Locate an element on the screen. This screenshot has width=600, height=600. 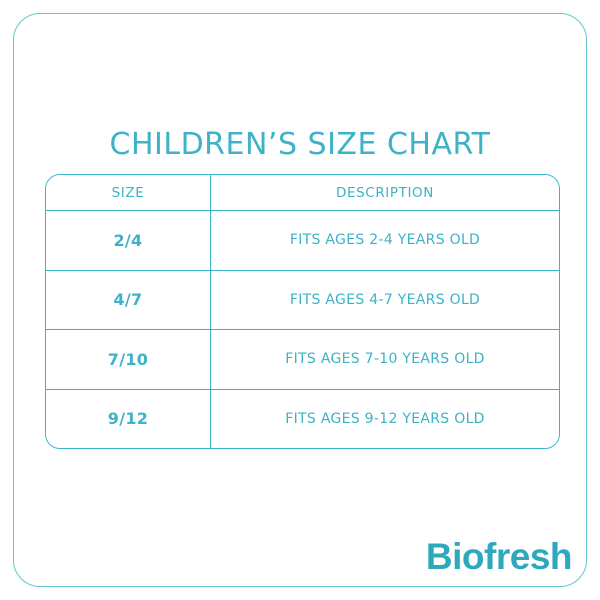
size-cell-2-4: 2/4 is located at coordinates (128, 240).